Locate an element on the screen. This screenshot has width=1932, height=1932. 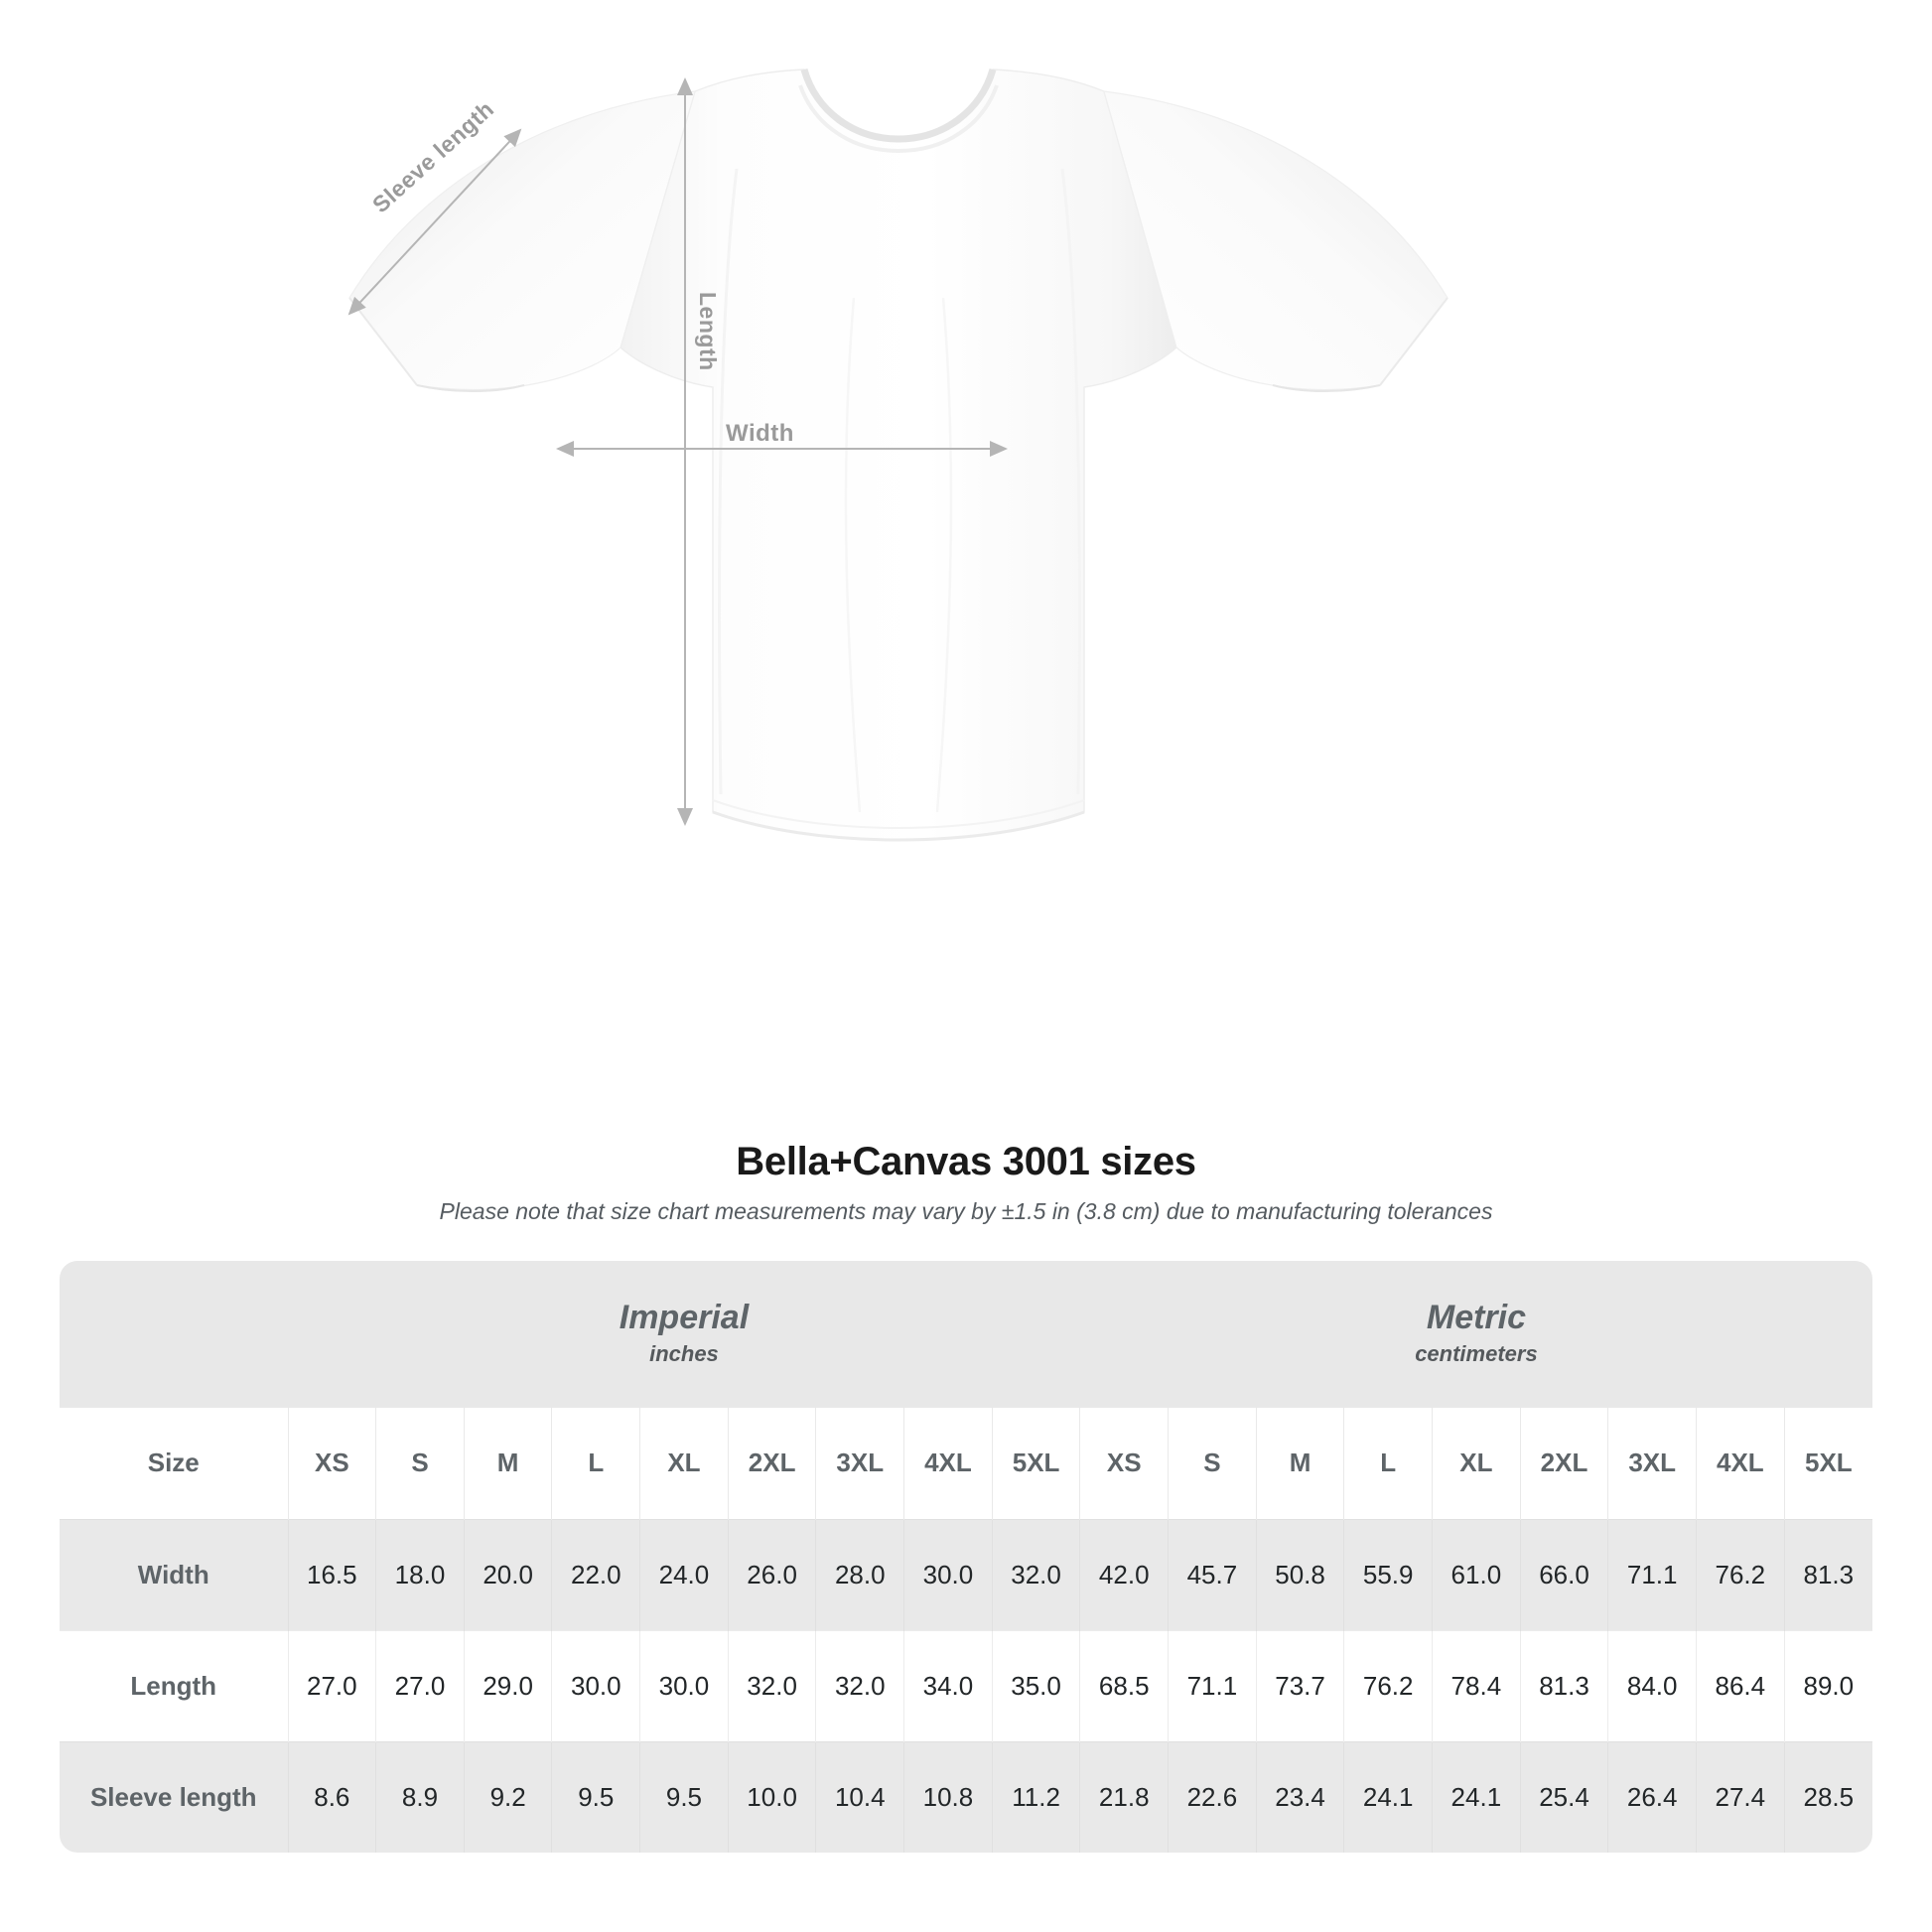
row-label-width: Width is located at coordinates (174, 1574).